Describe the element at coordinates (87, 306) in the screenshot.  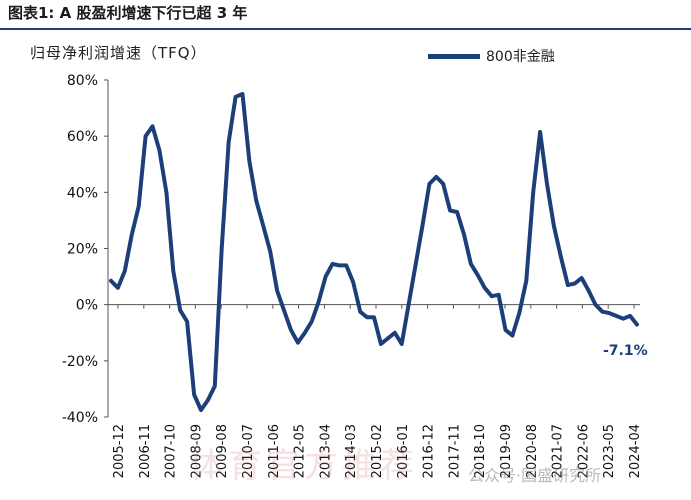
I see `y-tick-label: 0%` at that location.